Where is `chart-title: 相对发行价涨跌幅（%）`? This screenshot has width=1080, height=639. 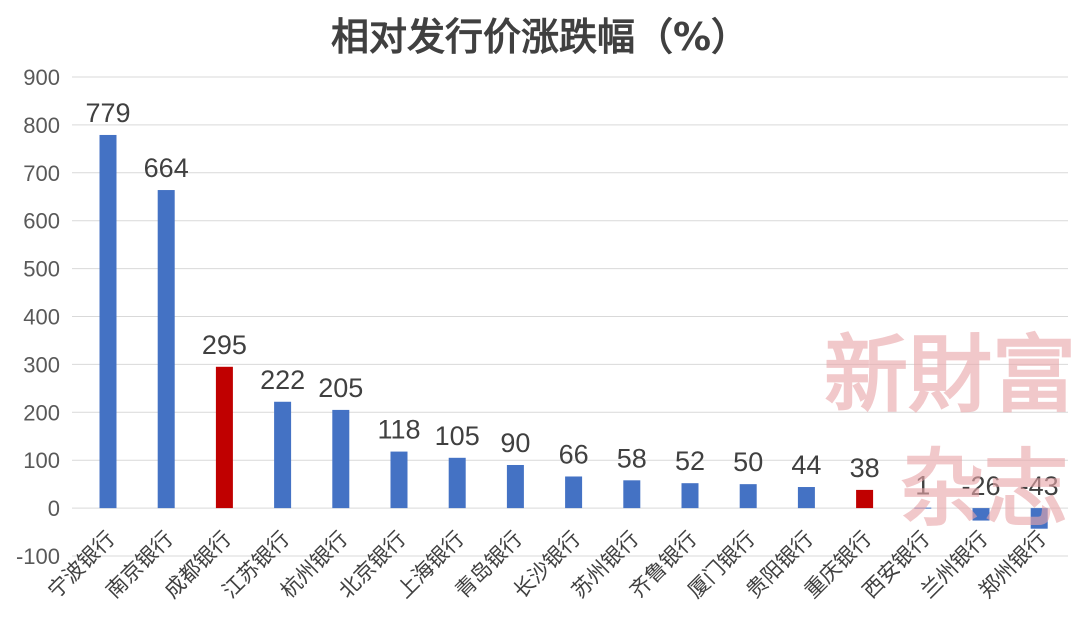
chart-title: 相对发行价涨跌幅（%） is located at coordinates (540, 37).